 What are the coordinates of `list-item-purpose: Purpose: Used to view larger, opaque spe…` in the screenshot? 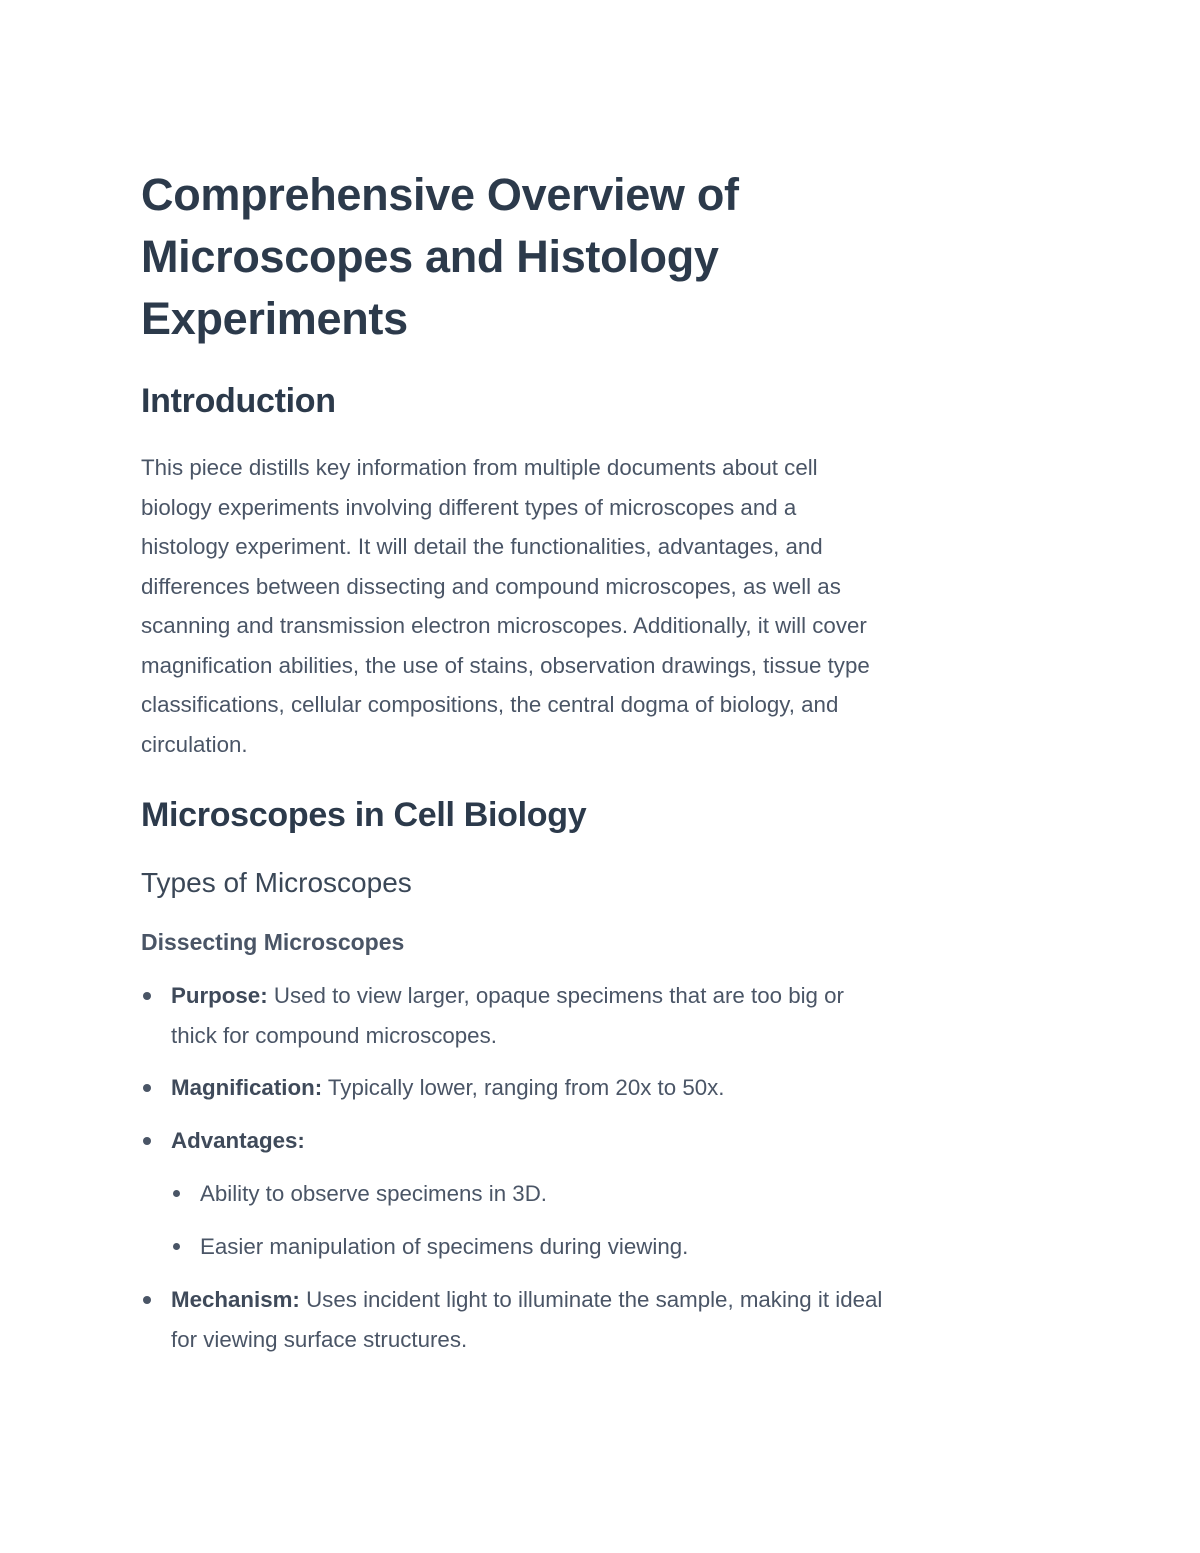 It's located at (507, 1016).